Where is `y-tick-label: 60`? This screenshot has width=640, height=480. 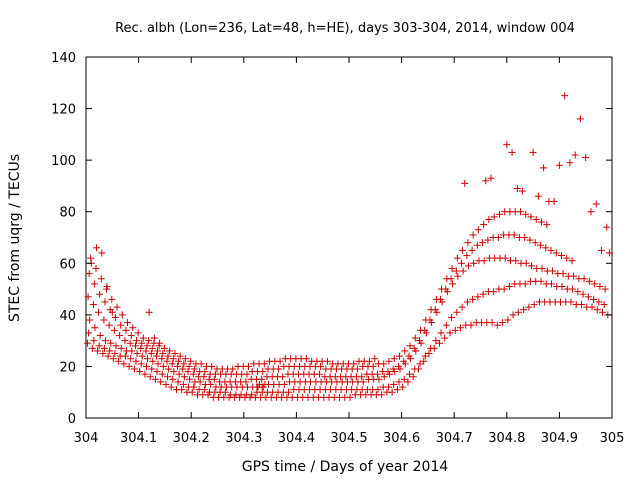 y-tick-label: 60 is located at coordinates (67, 264).